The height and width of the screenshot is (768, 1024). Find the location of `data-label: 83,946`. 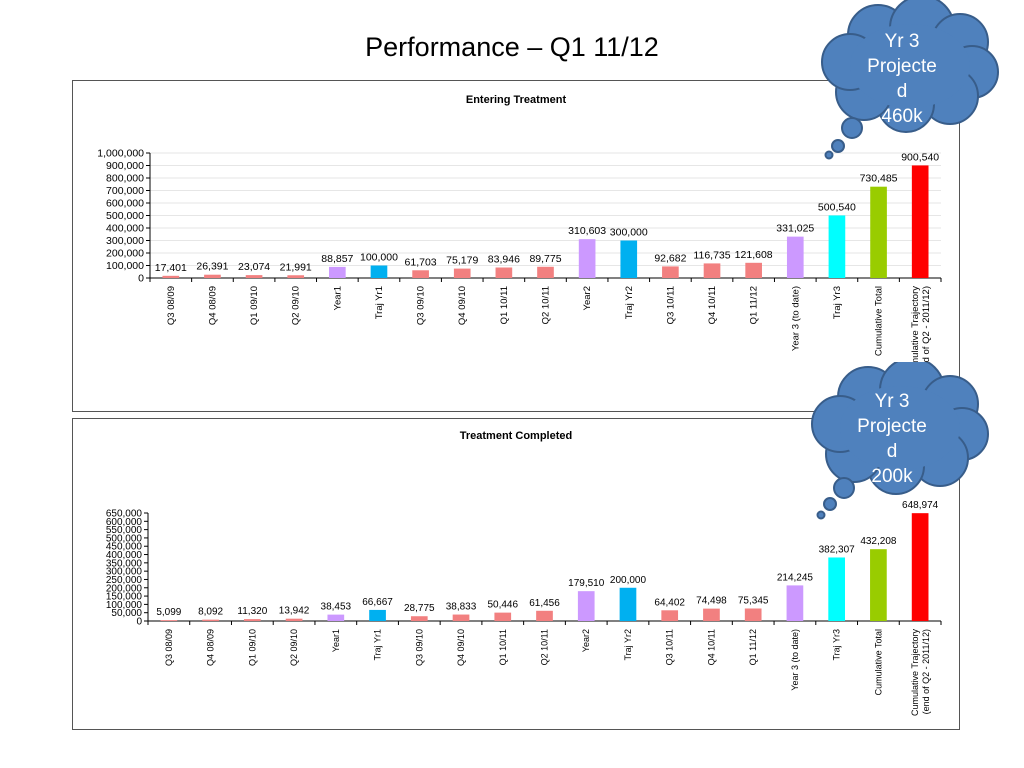

data-label: 83,946 is located at coordinates (504, 260).